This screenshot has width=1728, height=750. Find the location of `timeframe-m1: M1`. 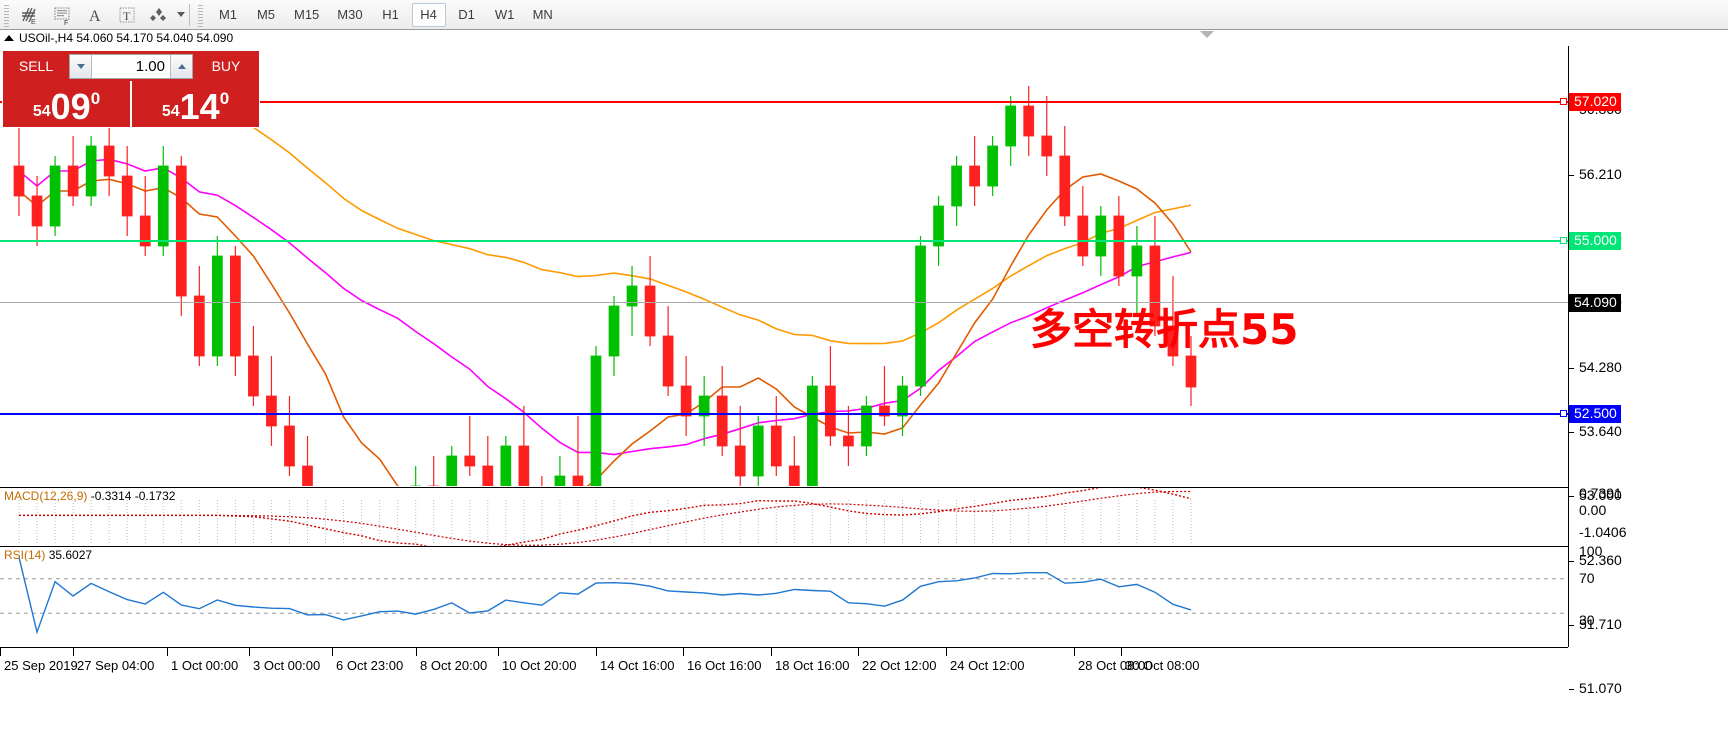

timeframe-m1: M1 is located at coordinates (228, 14).